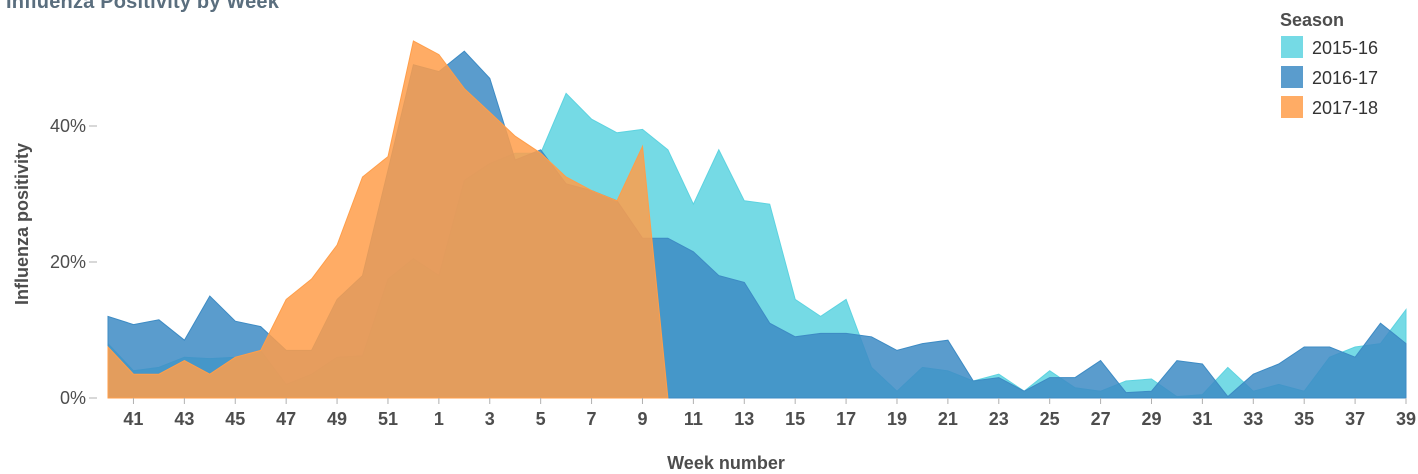 This screenshot has height=474, width=1418. Describe the element at coordinates (68, 126) in the screenshot. I see `y-tick-label: 40%` at that location.